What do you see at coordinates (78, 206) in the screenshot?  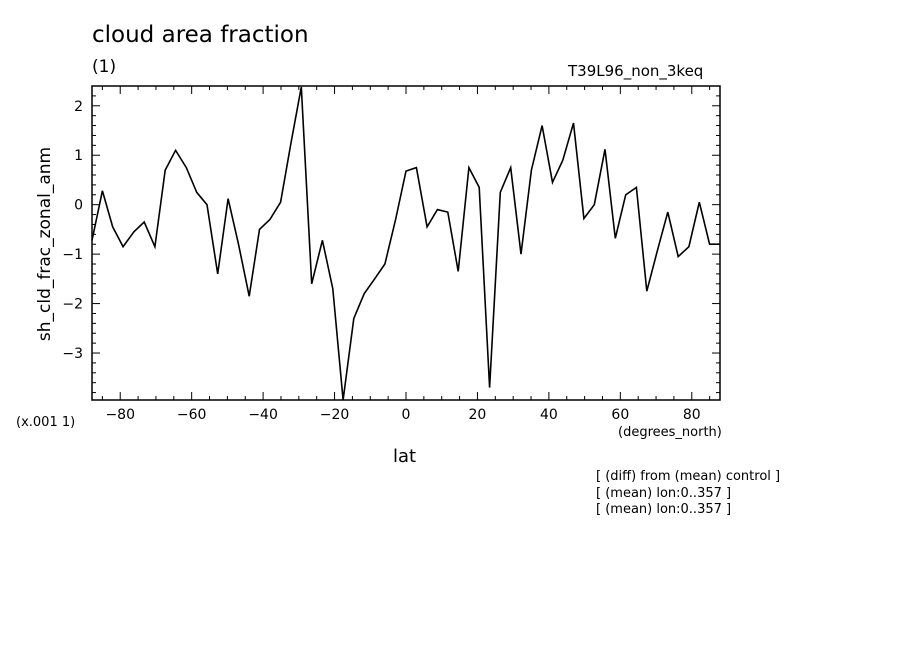 I see `y-tick-label: 0` at bounding box center [78, 206].